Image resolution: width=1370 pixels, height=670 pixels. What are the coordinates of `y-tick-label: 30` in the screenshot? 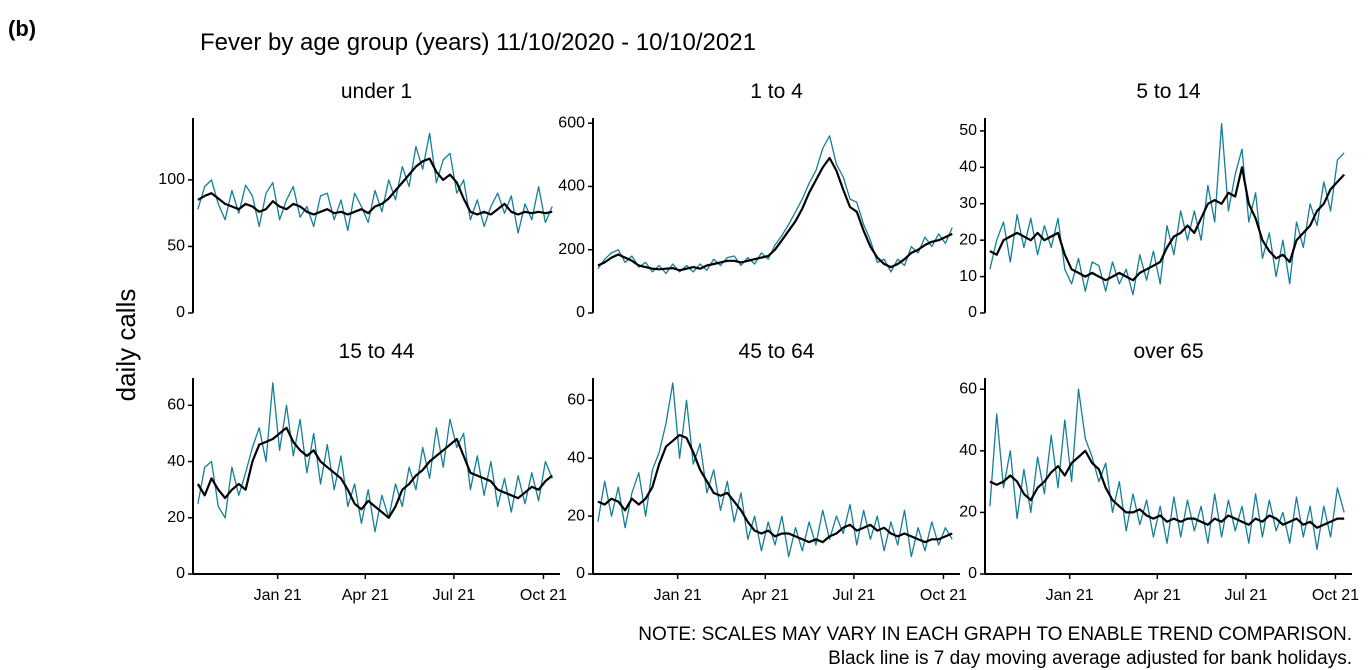 It's located at (968, 203).